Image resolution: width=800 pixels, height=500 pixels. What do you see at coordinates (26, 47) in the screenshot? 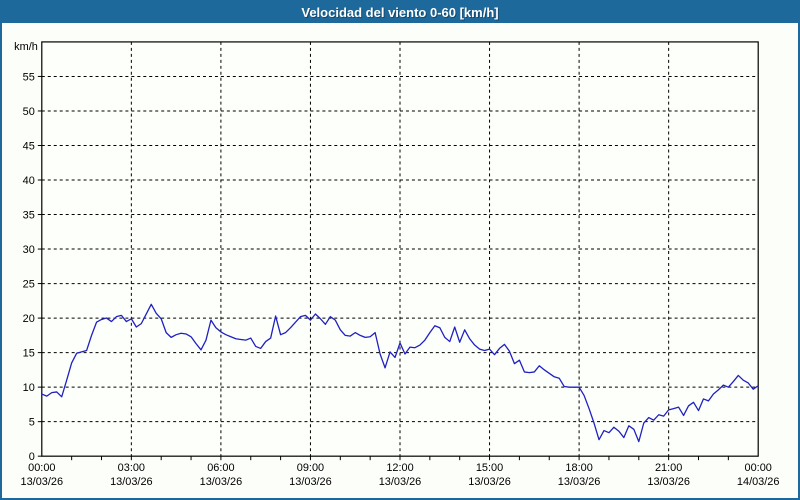
I see `y-axis-unit-label: km/h` at bounding box center [26, 47].